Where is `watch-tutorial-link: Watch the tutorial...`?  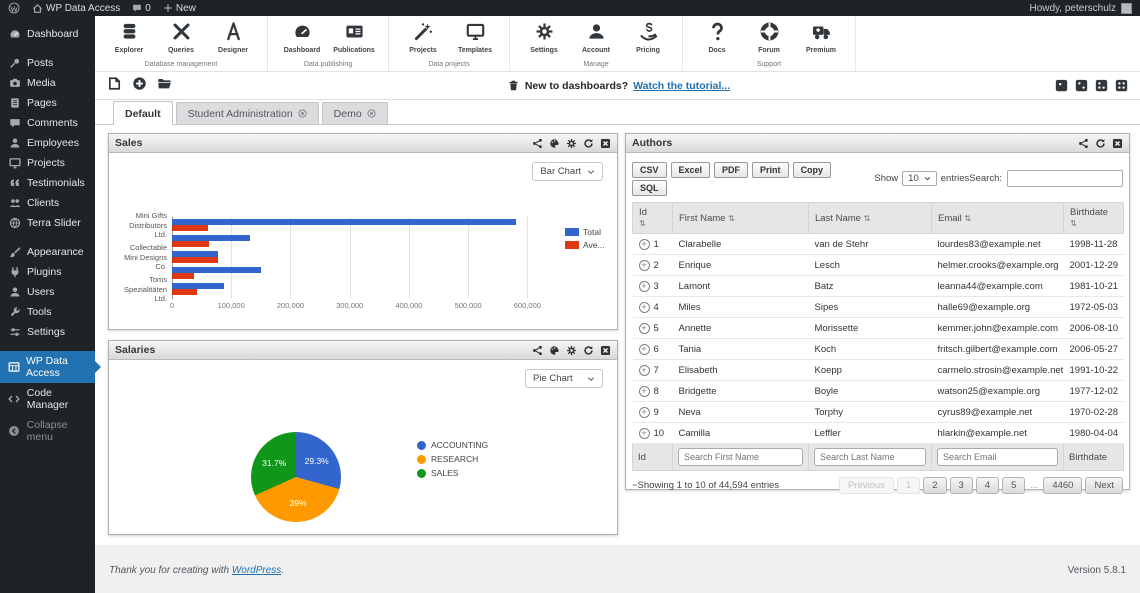
watch-tutorial-link: Watch the tutorial... is located at coordinates (682, 85).